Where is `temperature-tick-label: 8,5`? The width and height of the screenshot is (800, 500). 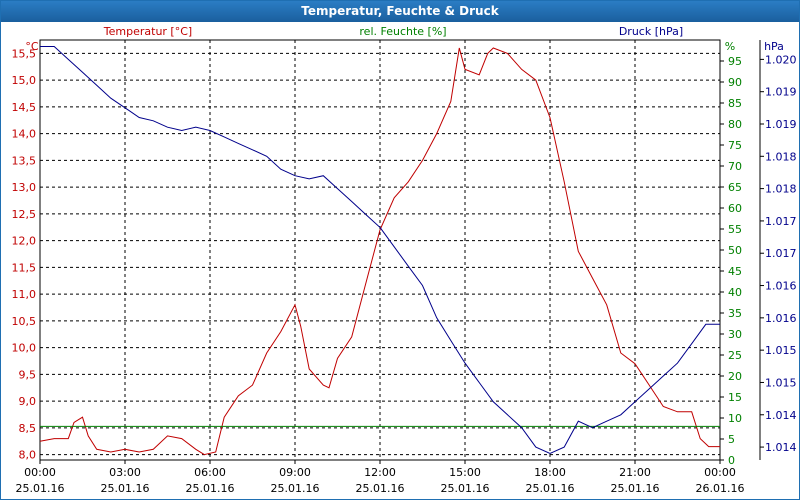
temperature-tick-label: 8,5 is located at coordinates (28, 428).